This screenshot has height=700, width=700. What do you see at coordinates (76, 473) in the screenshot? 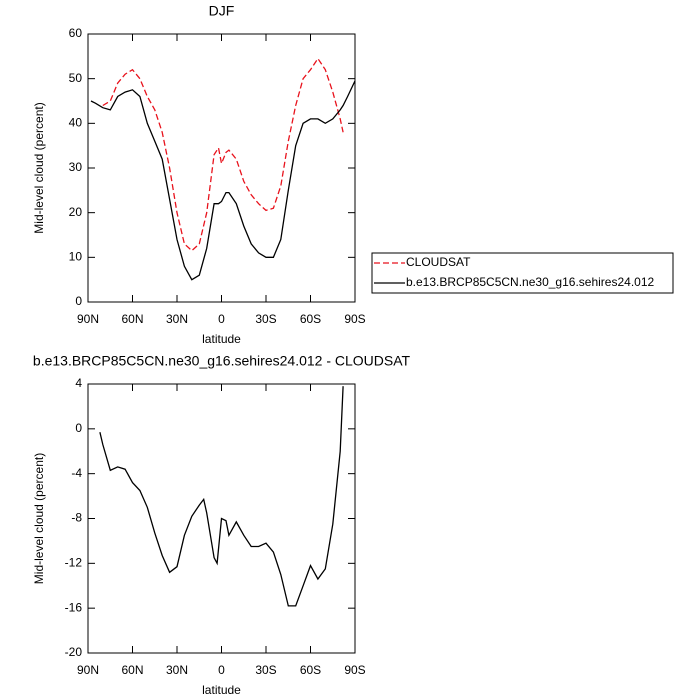
I see `y-tick-label: -4` at bounding box center [76, 473].